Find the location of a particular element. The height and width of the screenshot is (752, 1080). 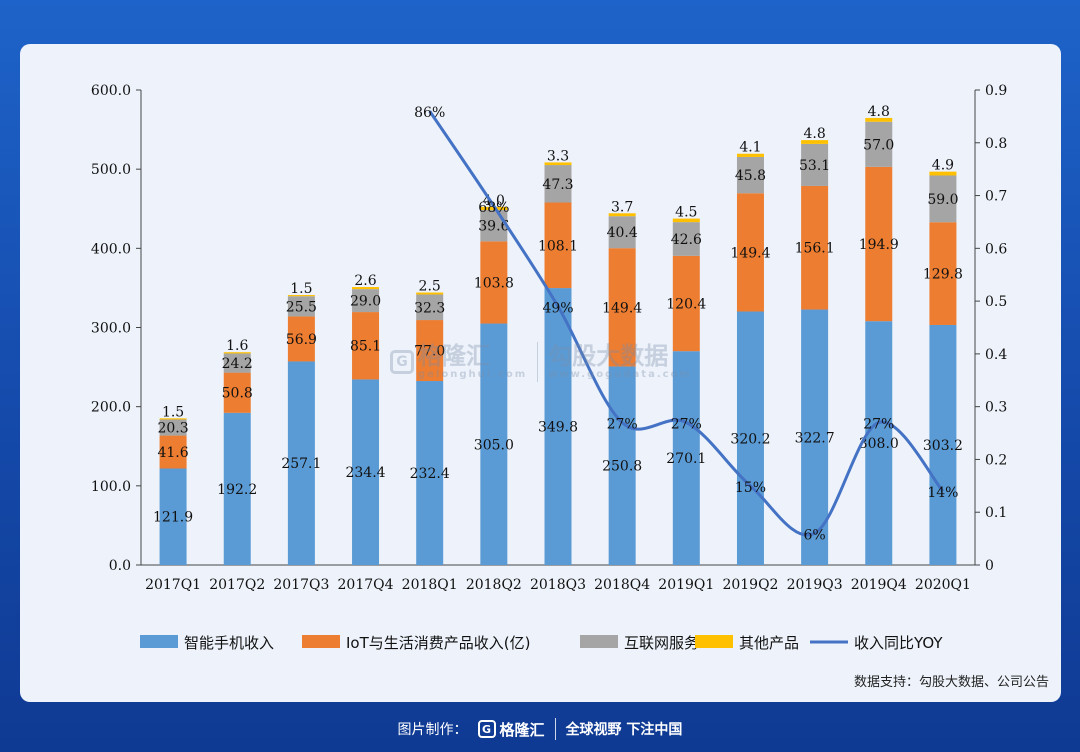

legend-label: 收入同比YOY is located at coordinates (898, 643).